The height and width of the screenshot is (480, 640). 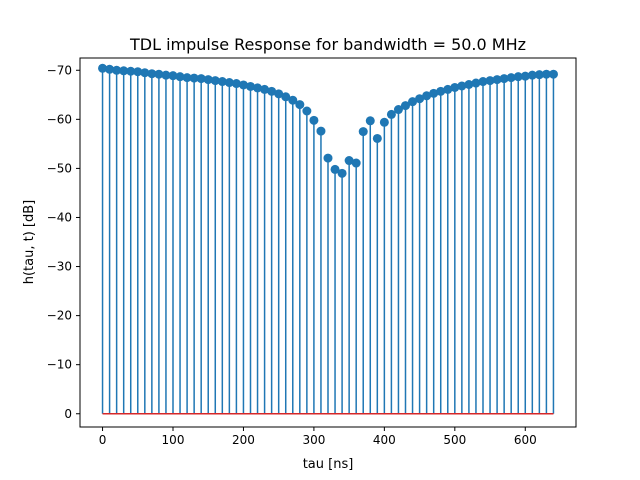 I want to click on y-ticks: 0 −10 −20 −30 −40 −50 −60 −70, so click(x=63, y=242).